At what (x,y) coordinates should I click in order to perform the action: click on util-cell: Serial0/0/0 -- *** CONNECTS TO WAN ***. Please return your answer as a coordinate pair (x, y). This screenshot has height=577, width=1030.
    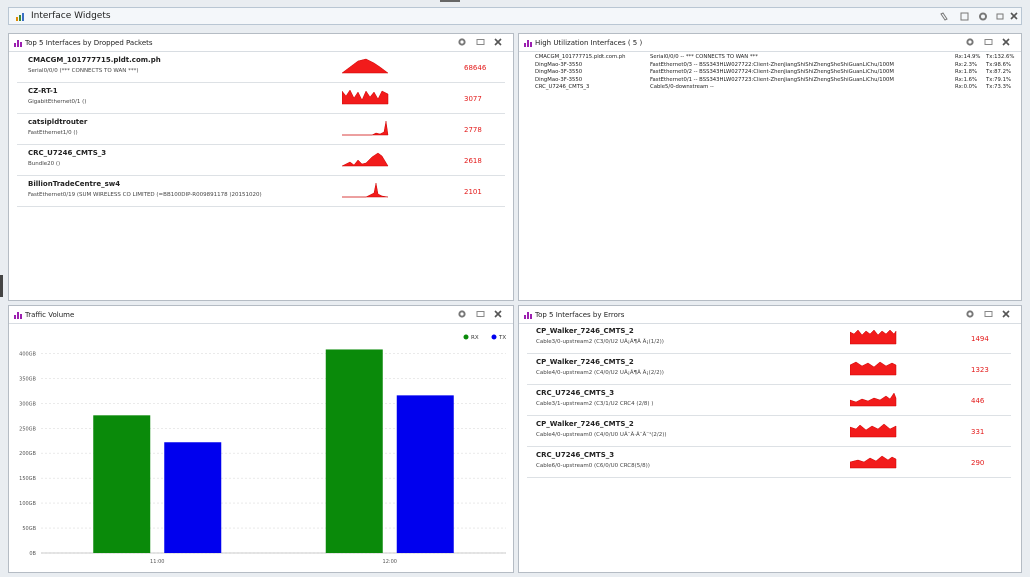
    Looking at the image, I should click on (704, 57).